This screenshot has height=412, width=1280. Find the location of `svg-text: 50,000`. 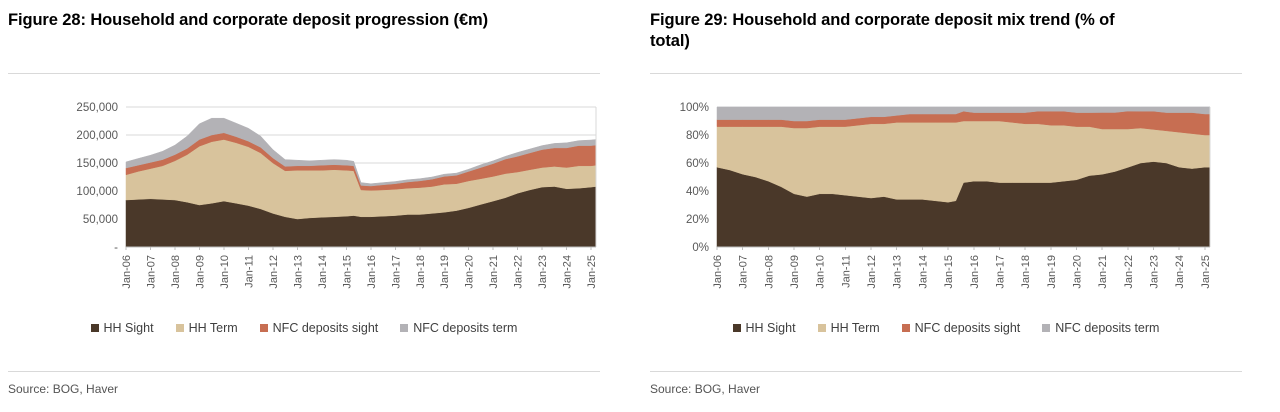

svg-text: 50,000 is located at coordinates (100, 220).